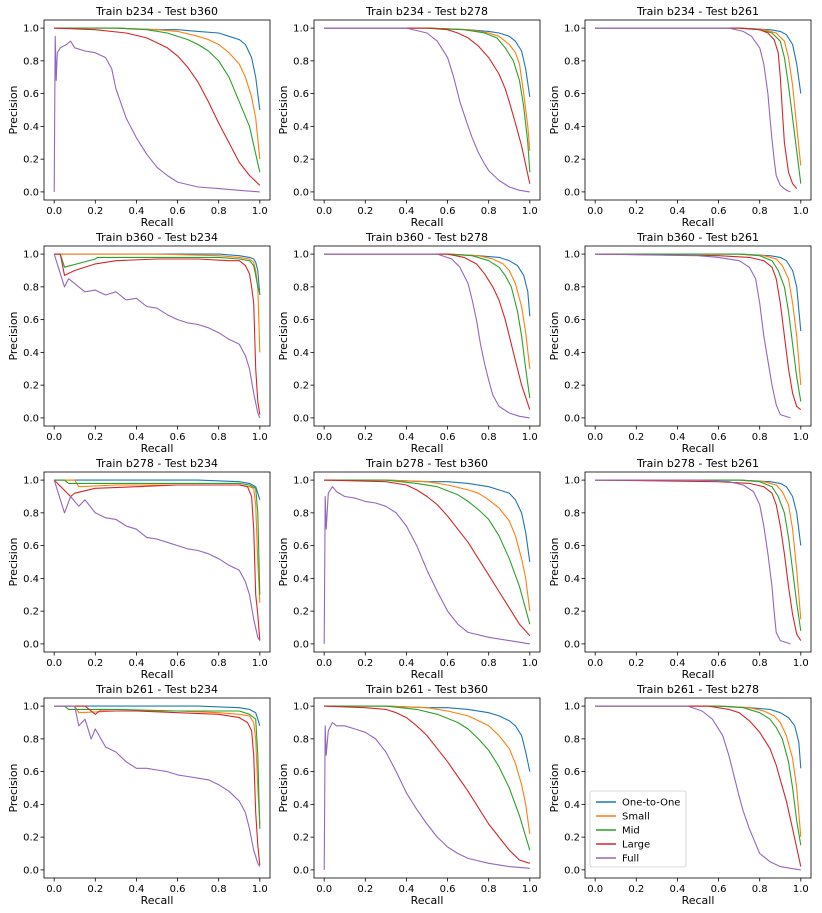  What do you see at coordinates (651, 803) in the screenshot?
I see `legend-label: One-to-One` at bounding box center [651, 803].